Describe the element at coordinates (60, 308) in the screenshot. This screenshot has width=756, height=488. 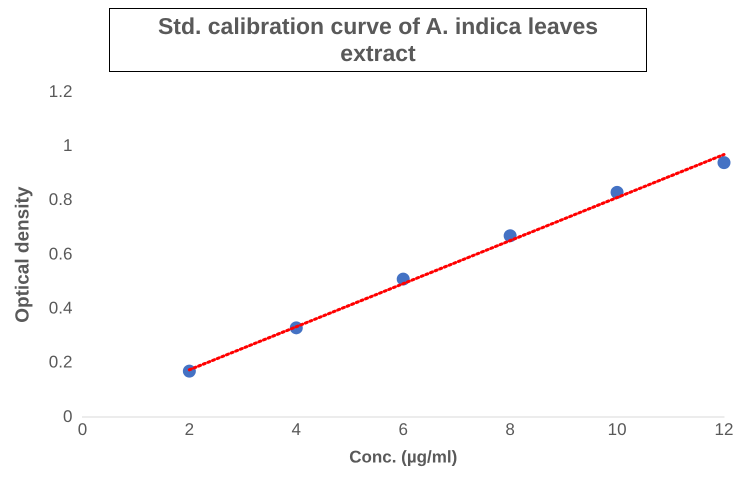
I see `y-tick-label: 0.4` at that location.